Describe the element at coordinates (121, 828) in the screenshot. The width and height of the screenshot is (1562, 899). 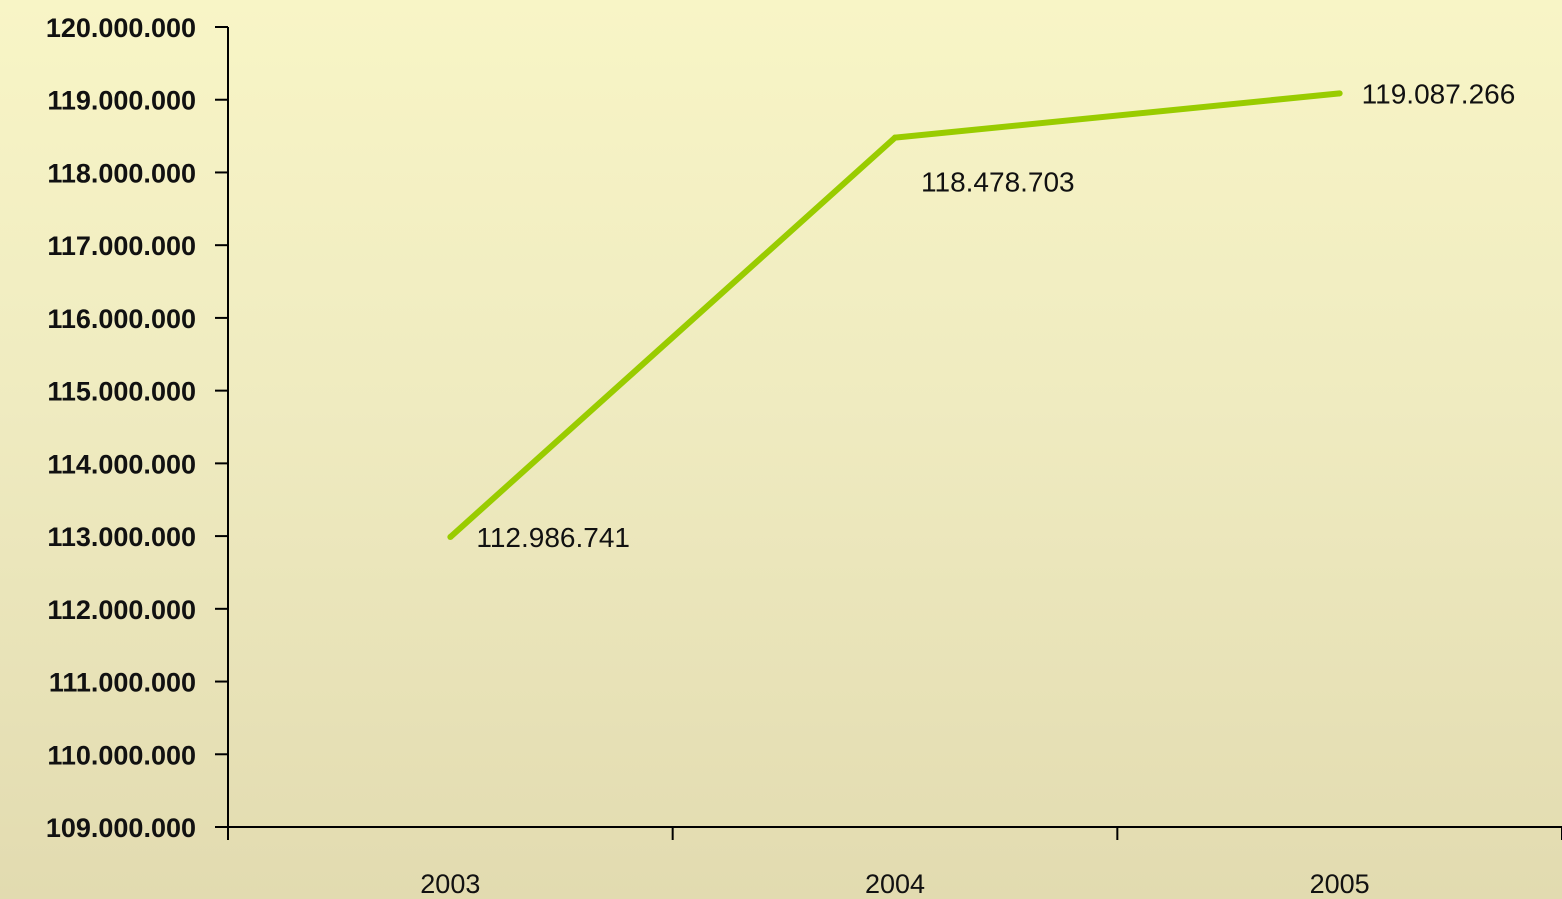
I see `y-tick-label: 109.000.000` at that location.